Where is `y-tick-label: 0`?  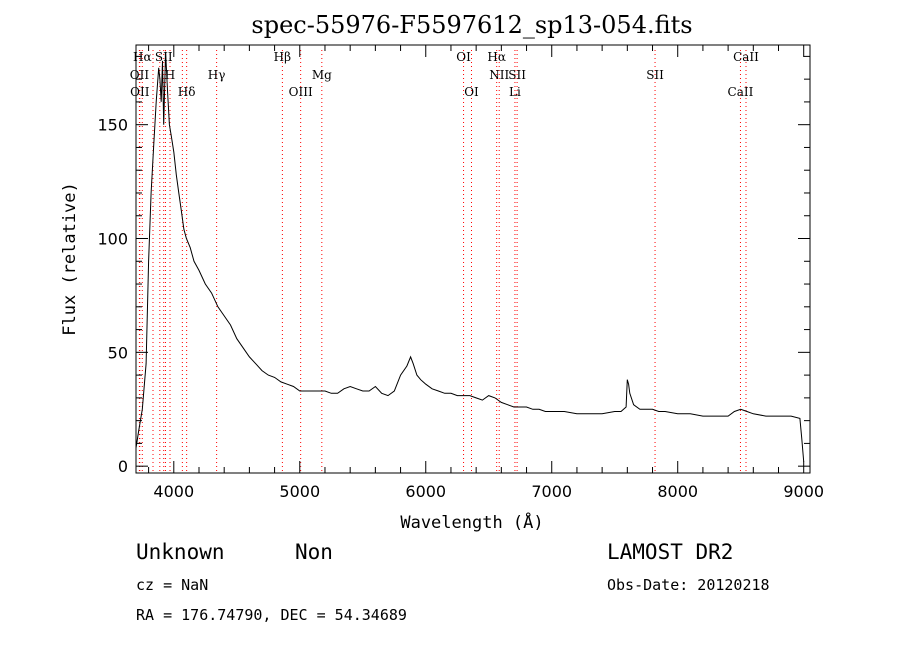 y-tick-label: 0 is located at coordinates (123, 466).